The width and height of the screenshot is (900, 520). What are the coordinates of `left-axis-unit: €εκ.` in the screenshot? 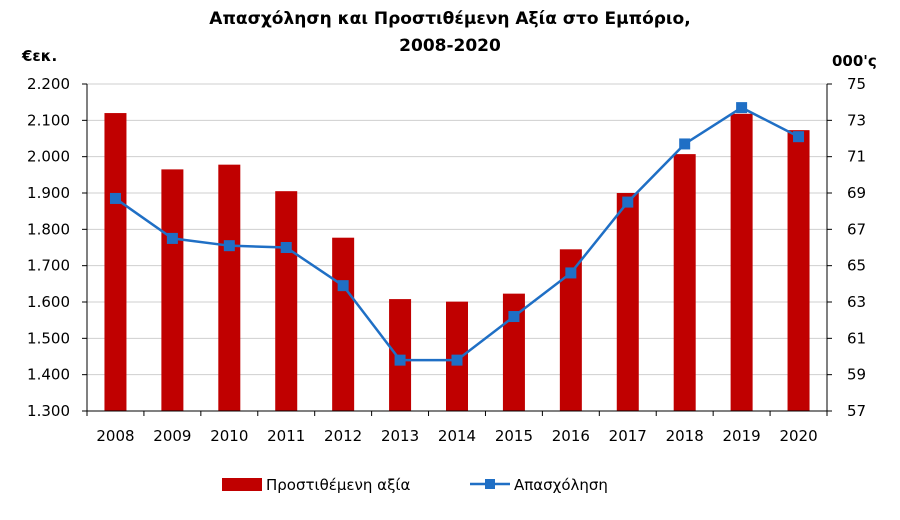 It's located at (39, 56).